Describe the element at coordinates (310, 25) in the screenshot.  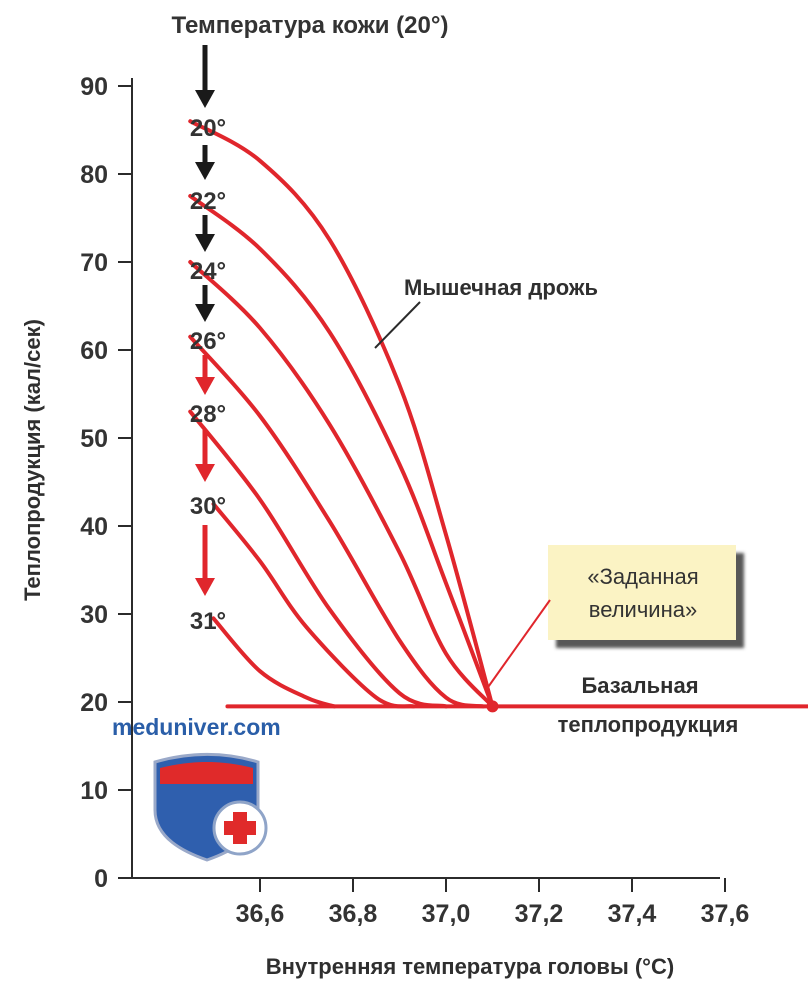
I see `skin-temperature-title: Температура кожи (20°)` at that location.